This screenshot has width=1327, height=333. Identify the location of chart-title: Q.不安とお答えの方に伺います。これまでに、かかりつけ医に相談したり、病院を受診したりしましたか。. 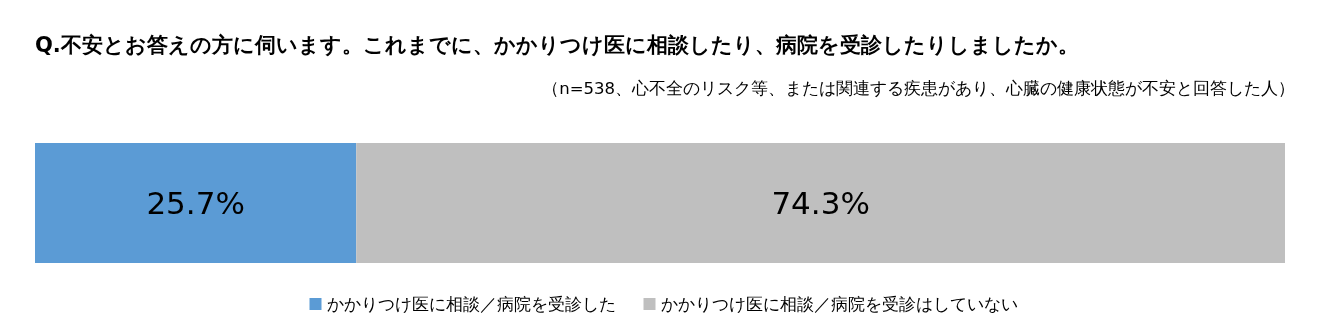
(557, 45).